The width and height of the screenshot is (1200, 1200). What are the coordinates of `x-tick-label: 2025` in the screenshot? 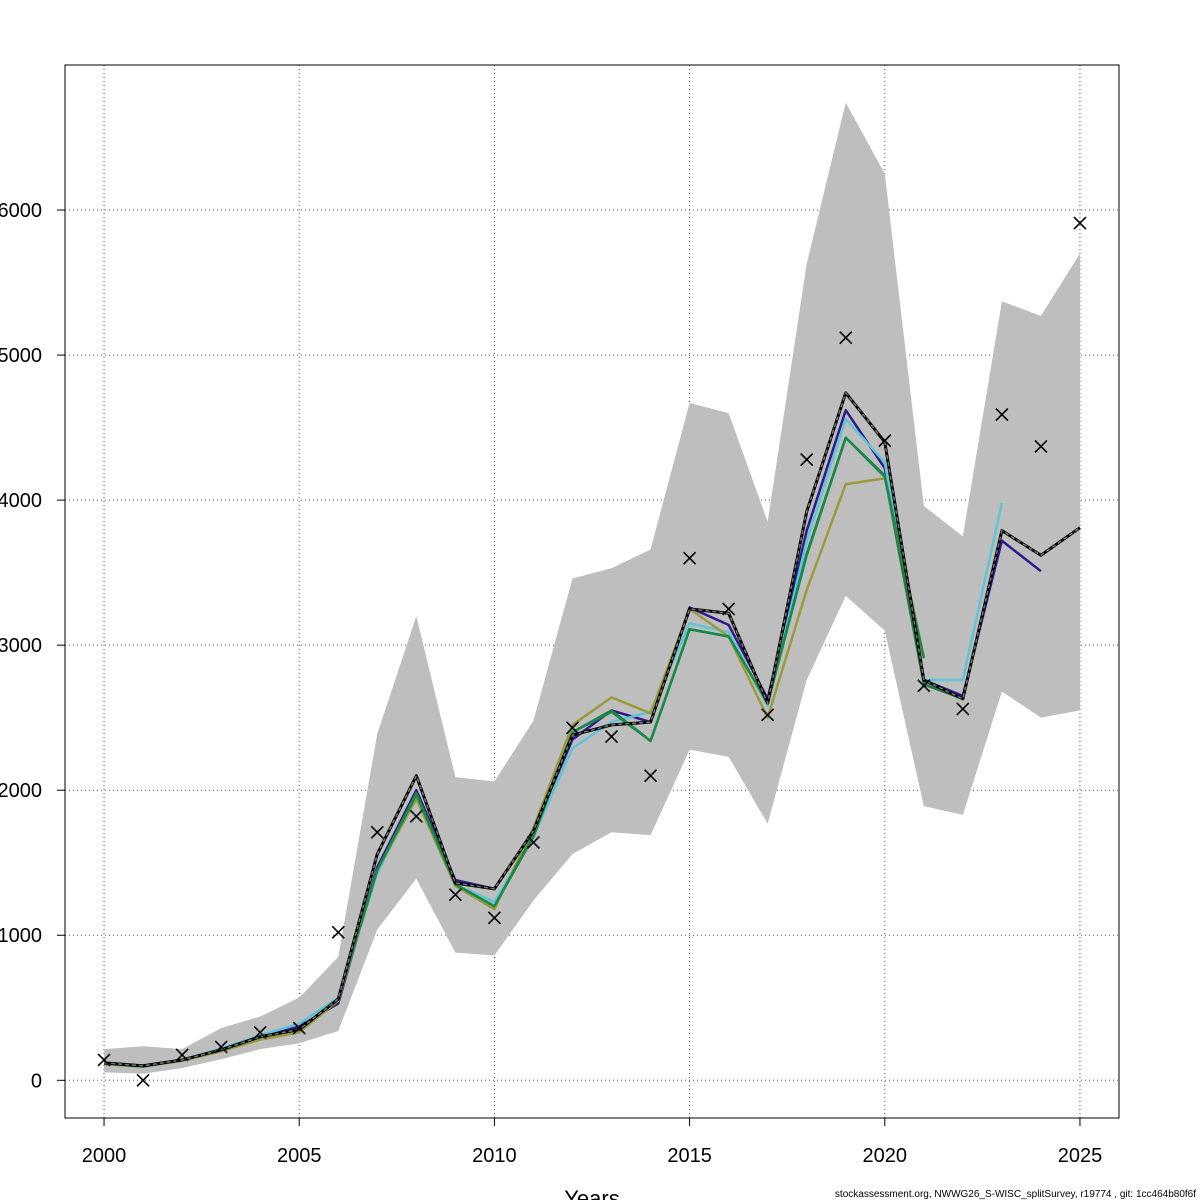 It's located at (1080, 1156).